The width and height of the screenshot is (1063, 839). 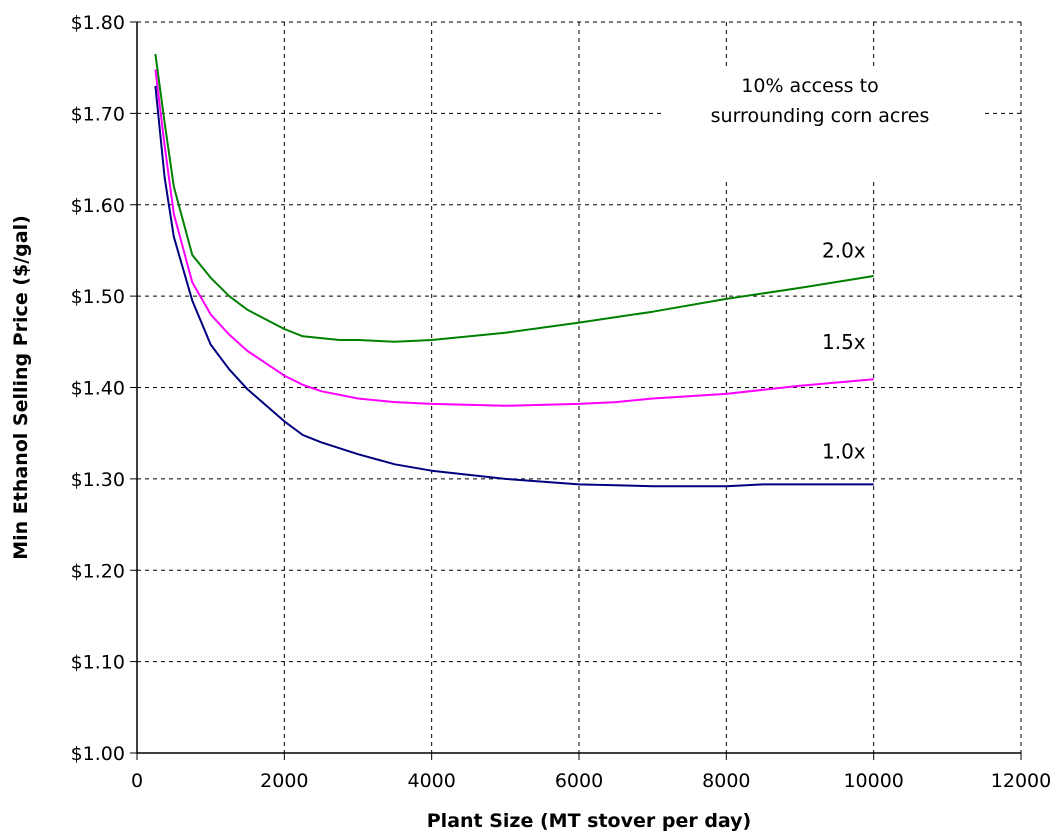 I want to click on x-tick-label: 2000, so click(x=284, y=781).